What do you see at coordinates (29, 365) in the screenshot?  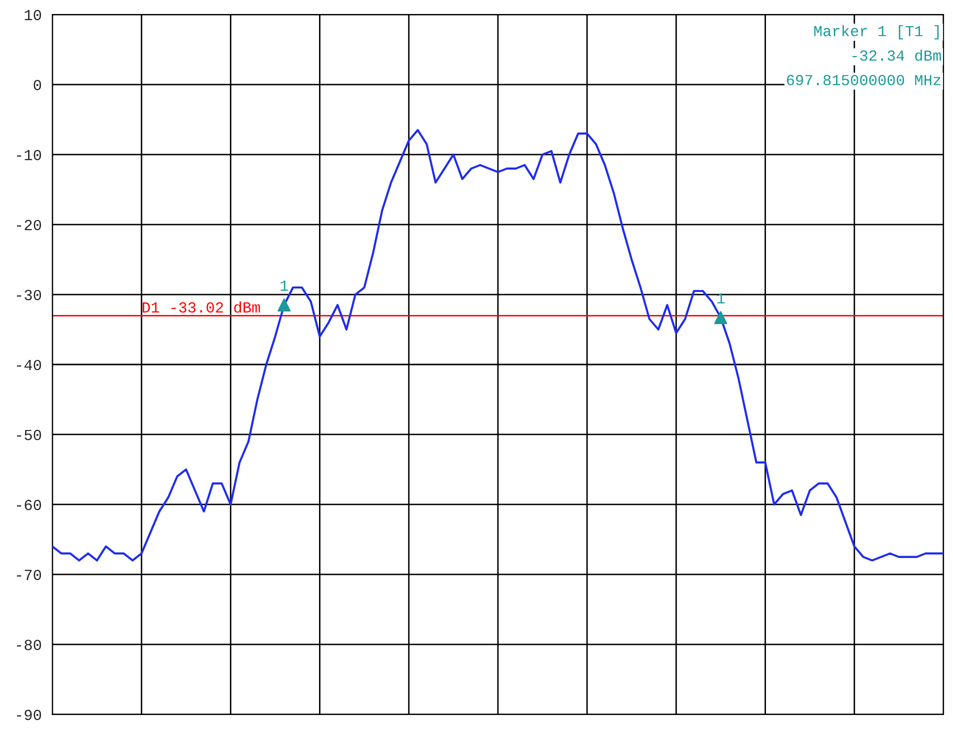 I see `y-tick-label: -40` at bounding box center [29, 365].